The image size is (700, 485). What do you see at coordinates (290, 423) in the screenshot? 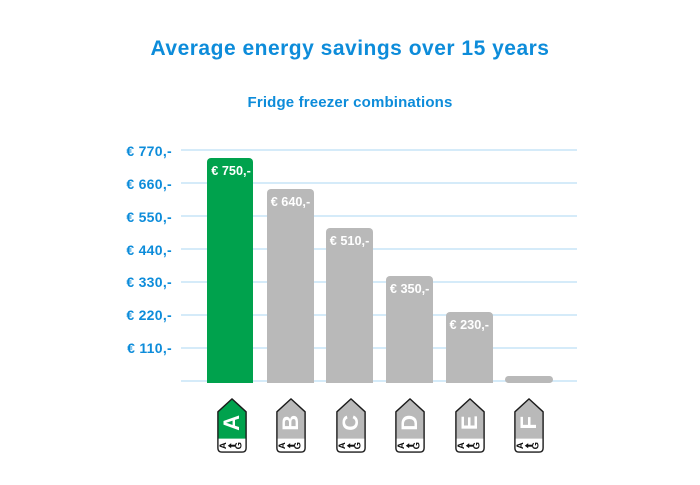
I see `svg-text: B` at bounding box center [290, 423].